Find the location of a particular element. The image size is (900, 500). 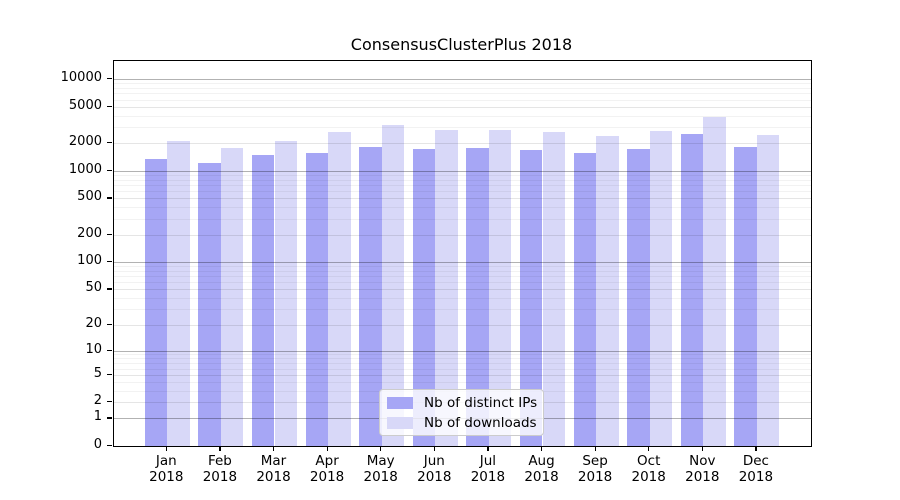

legend-label-distinct-ips: Nb of distinct IPs is located at coordinates (481, 402).